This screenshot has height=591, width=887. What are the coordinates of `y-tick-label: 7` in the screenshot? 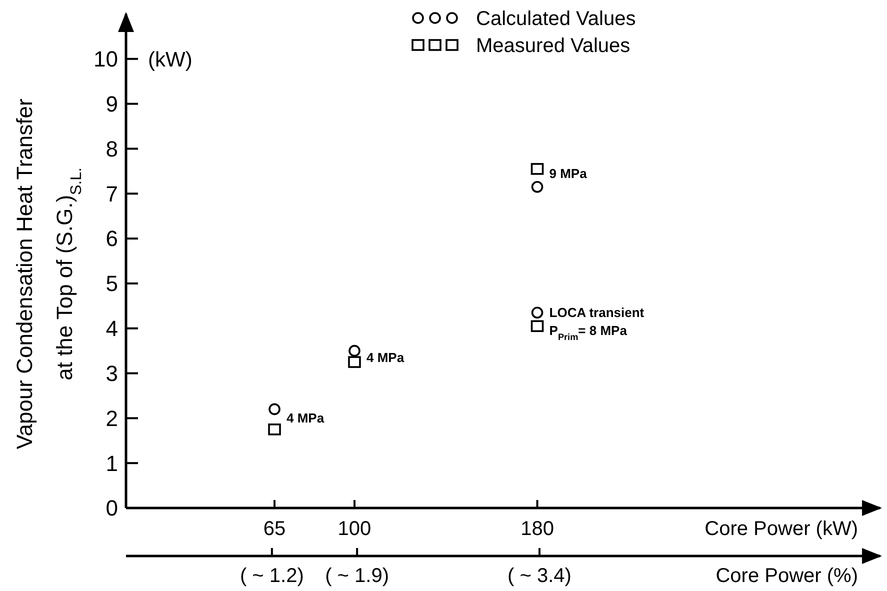 It's located at (112, 193).